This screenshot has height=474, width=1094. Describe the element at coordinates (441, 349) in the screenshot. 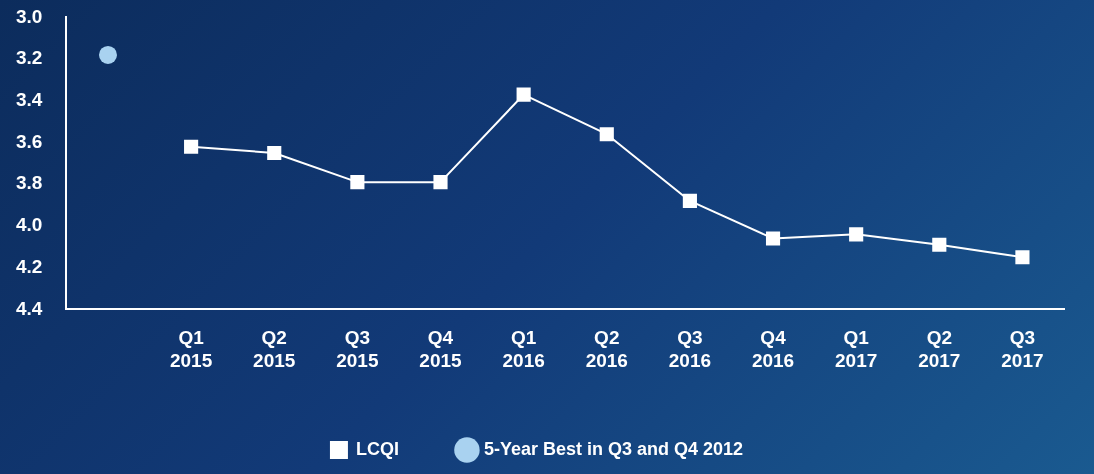

I see `x-tick-label: Q4 2015` at that location.